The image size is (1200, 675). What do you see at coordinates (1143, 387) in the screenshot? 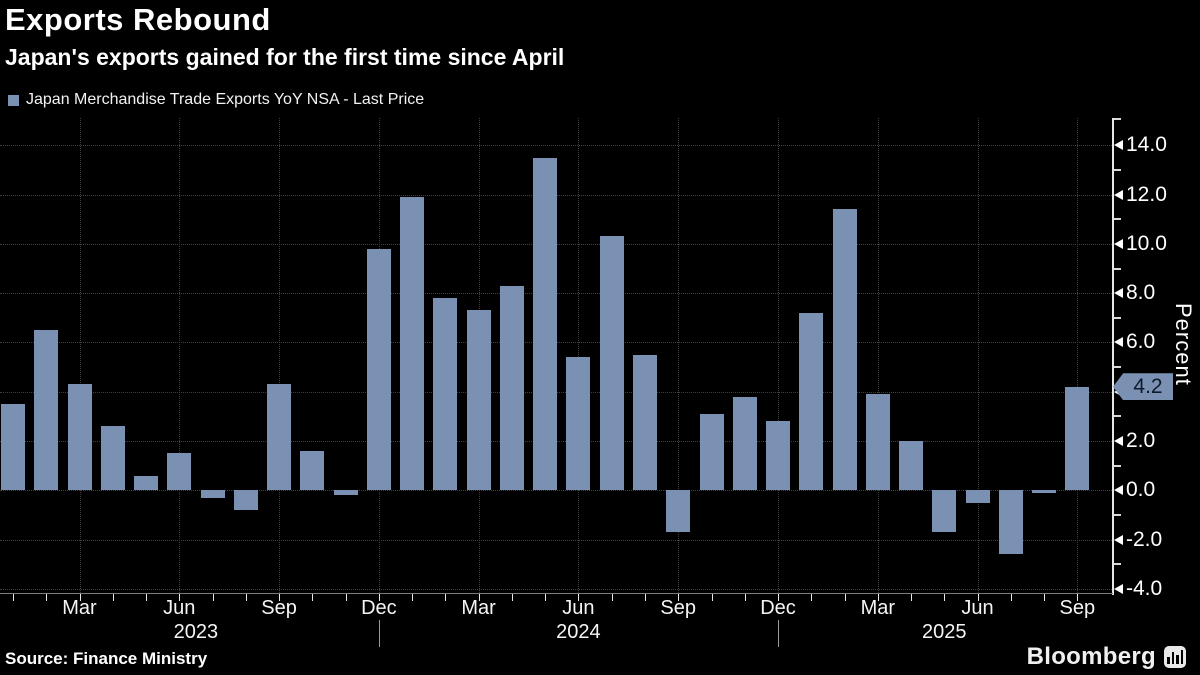
I see `last-price-marker: 4.2` at bounding box center [1143, 387].